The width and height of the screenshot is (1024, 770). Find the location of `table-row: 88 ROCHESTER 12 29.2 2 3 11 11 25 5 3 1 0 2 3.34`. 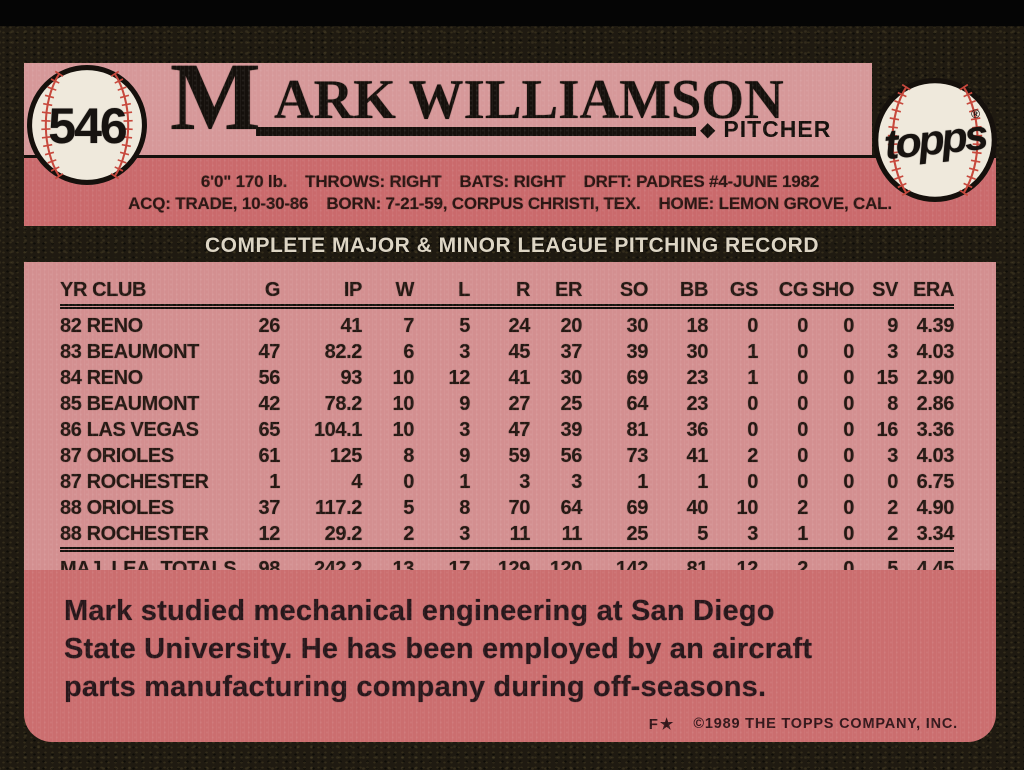

table-row: 88 ROCHESTER 12 29.2 2 3 11 11 25 5 3 1 0 2 3.34 is located at coordinates (507, 535).